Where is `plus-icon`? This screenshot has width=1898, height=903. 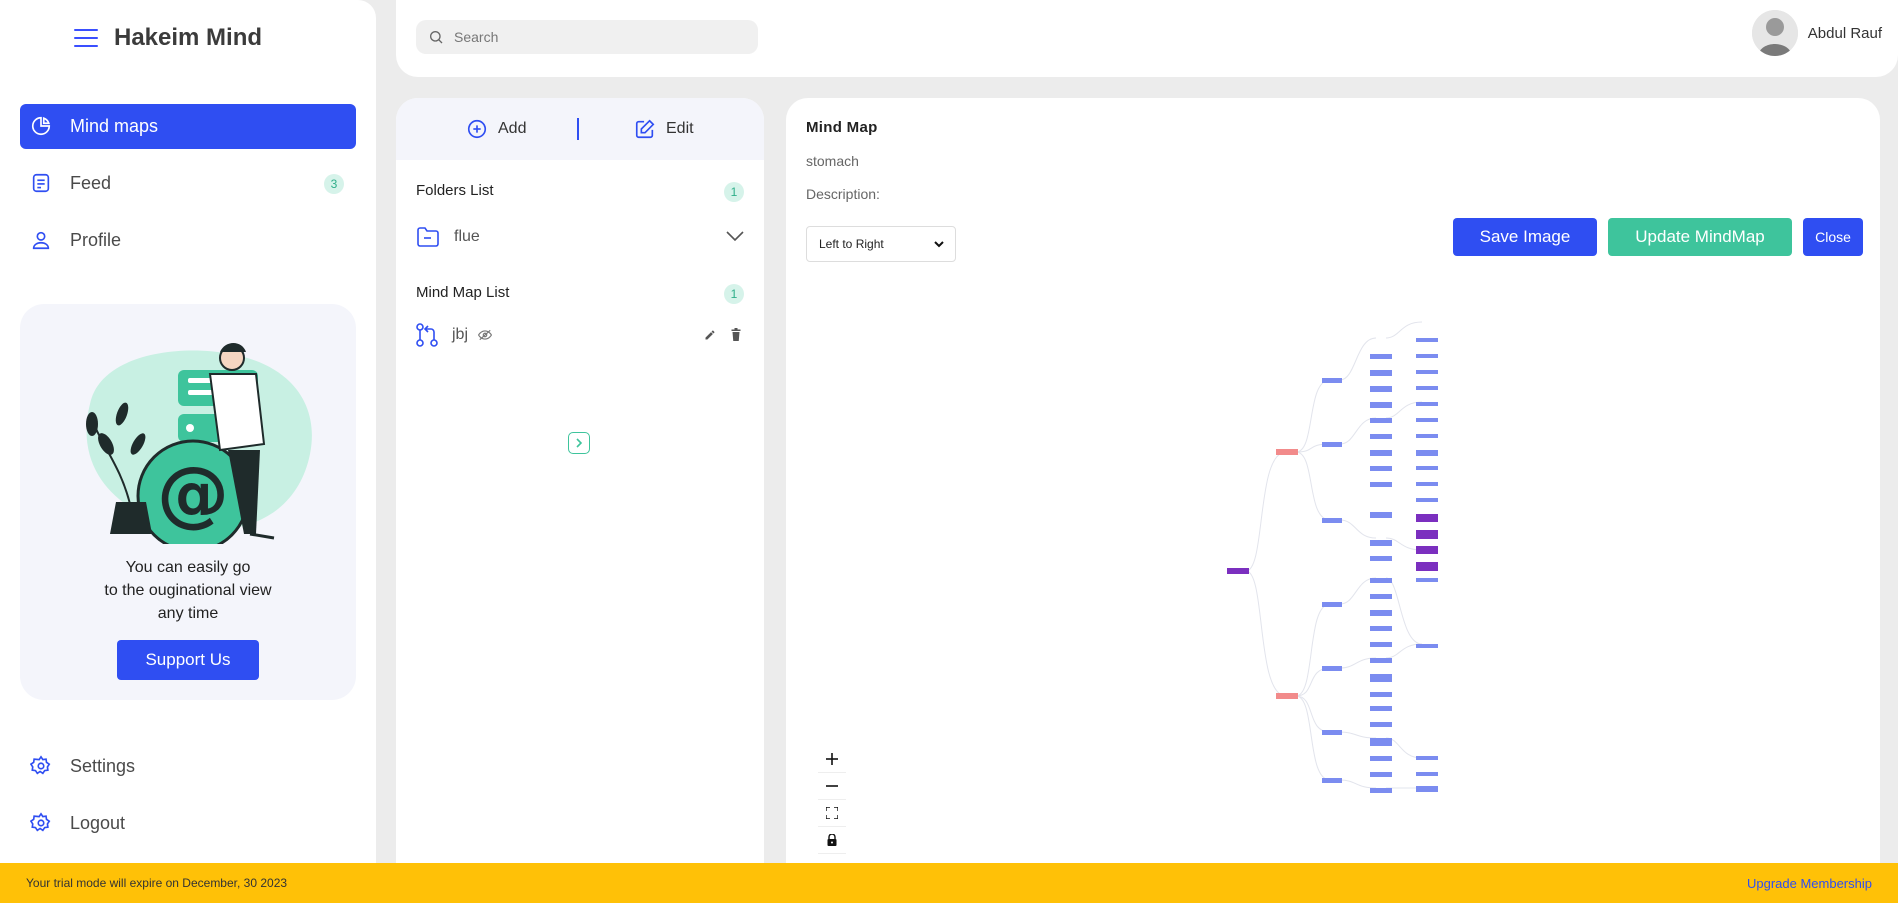 plus-icon is located at coordinates (832, 759).